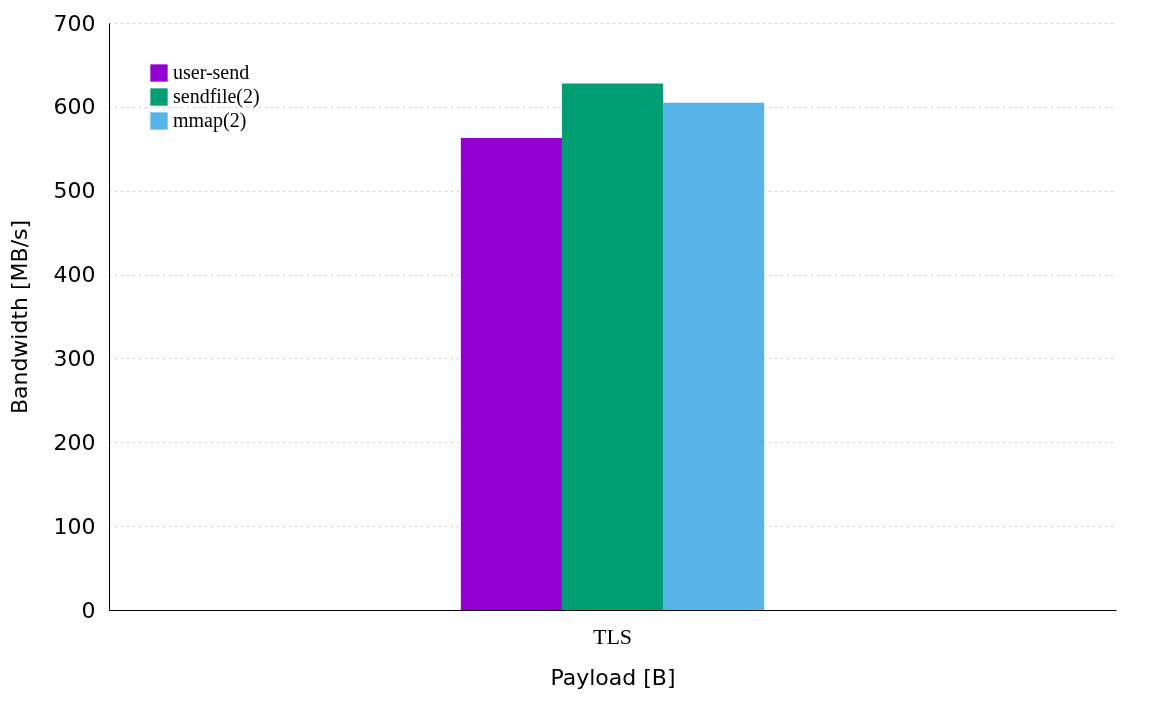  Describe the element at coordinates (210, 120) in the screenshot. I see `legend-label: mmap(2)` at that location.